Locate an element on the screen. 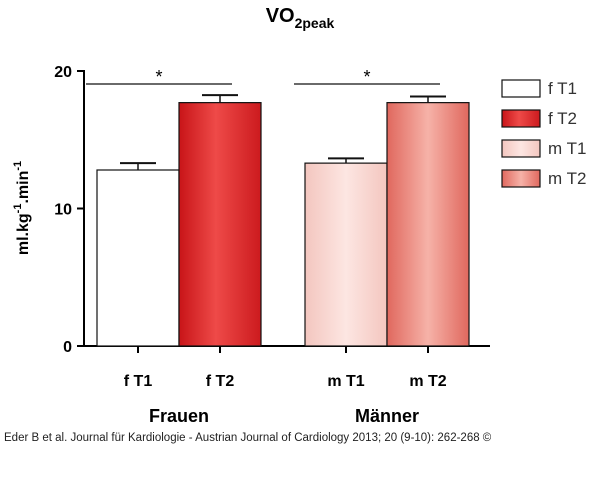 This screenshot has width=600, height=492. y-tick-label: 20 is located at coordinates (63, 72).